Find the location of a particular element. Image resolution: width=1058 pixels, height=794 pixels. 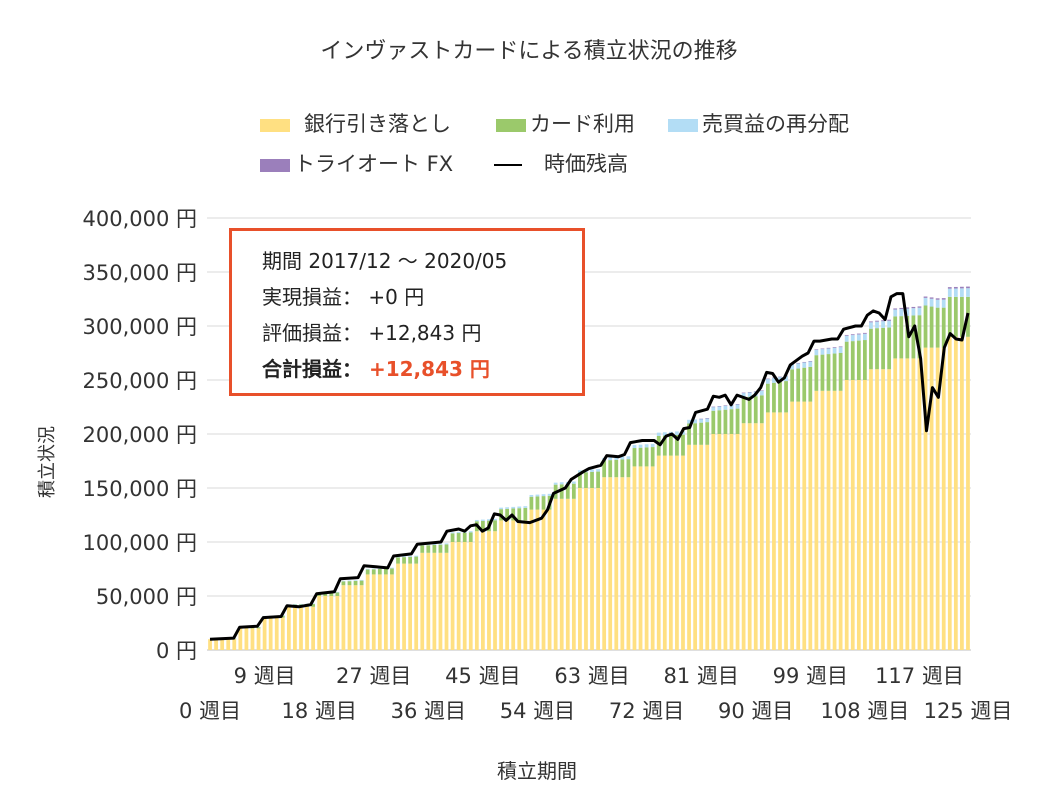

summary-realized-label: 実現損益： is located at coordinates (312, 297).